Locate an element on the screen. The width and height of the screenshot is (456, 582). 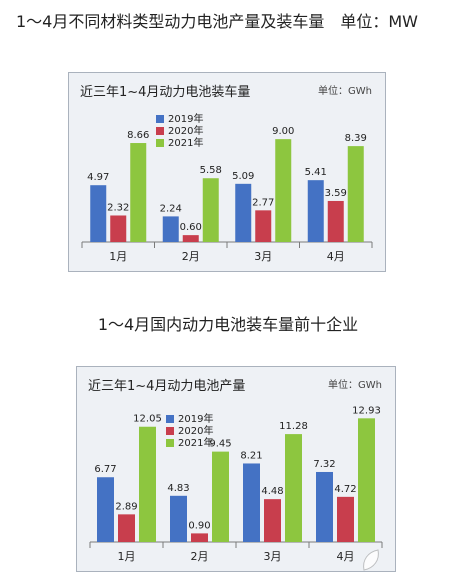
data-label: 3.59 is located at coordinates (336, 193).